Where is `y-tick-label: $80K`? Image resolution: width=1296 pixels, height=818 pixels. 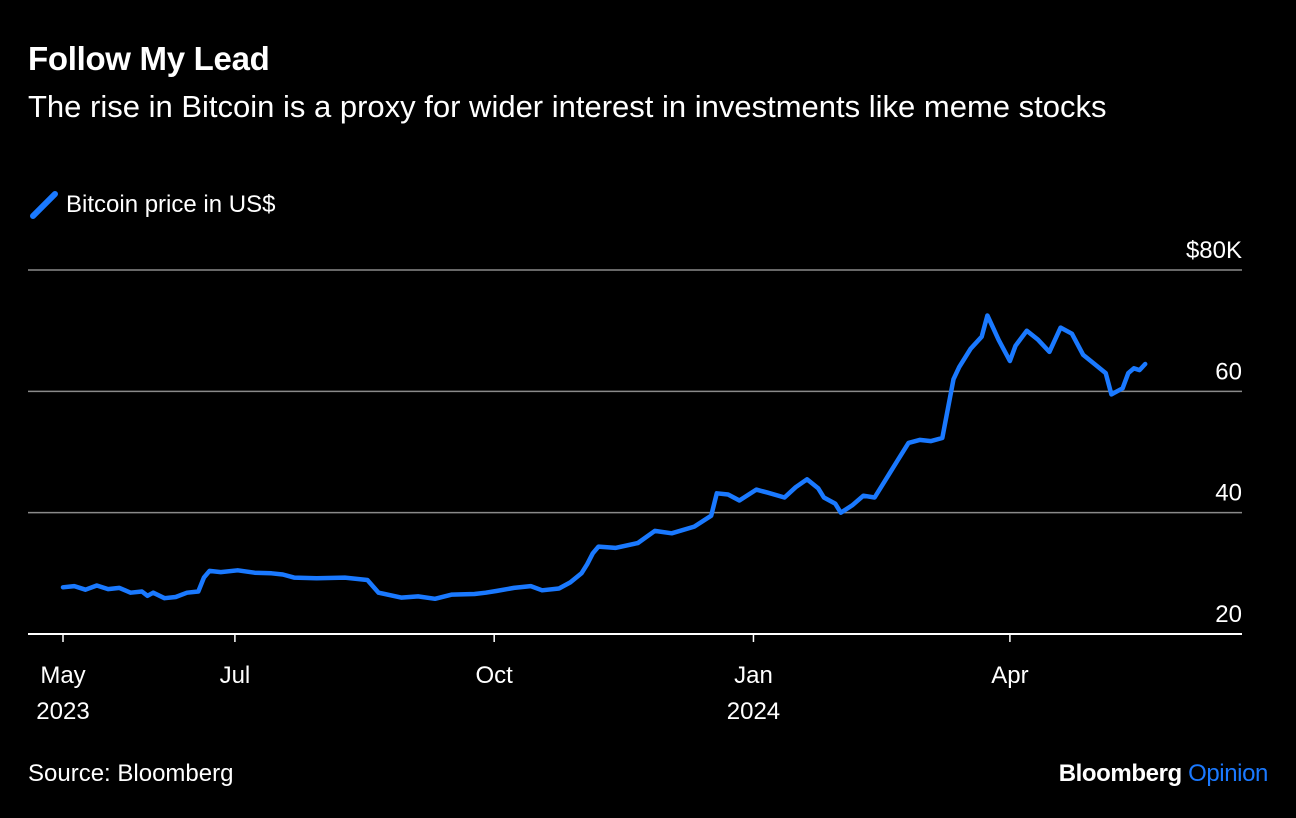
y-tick-label: $80K is located at coordinates (1214, 250).